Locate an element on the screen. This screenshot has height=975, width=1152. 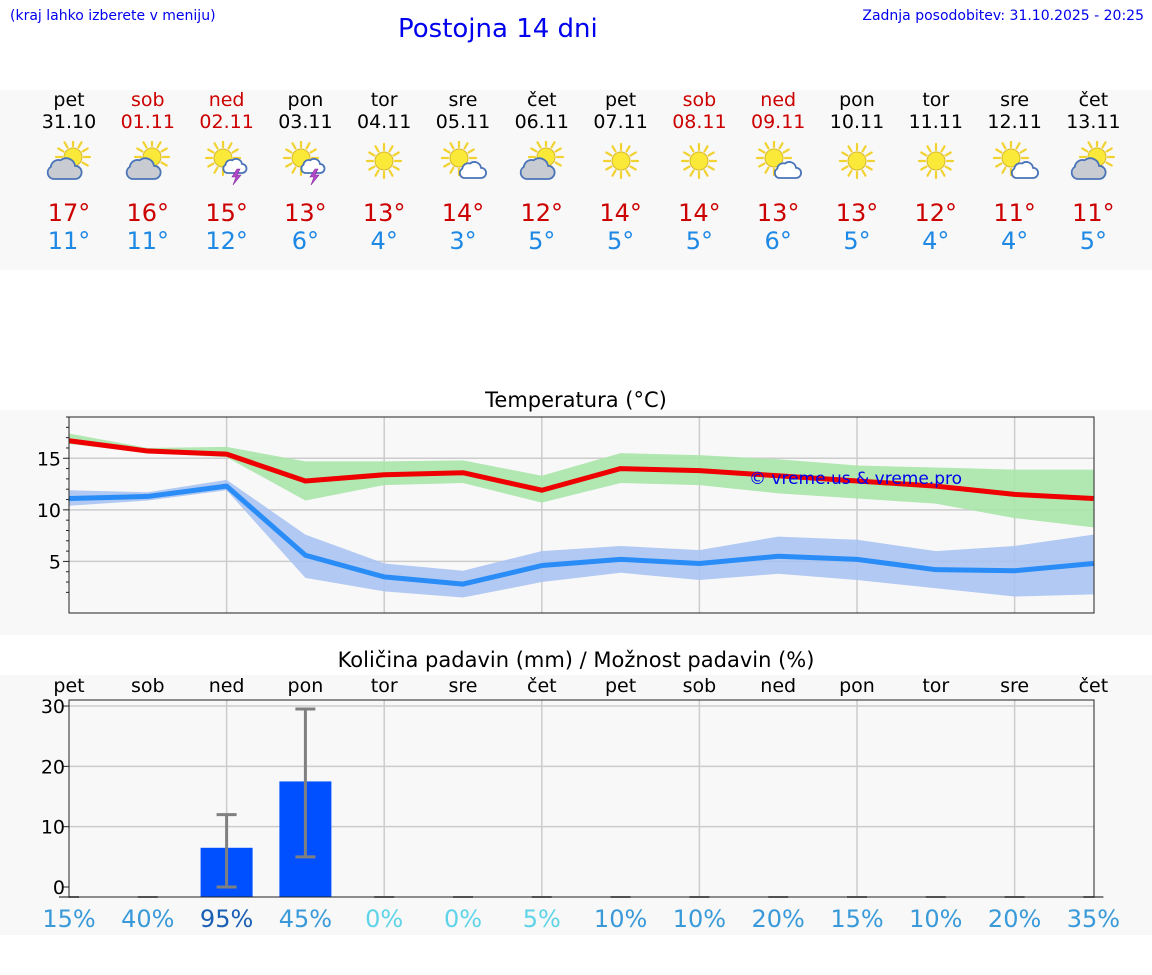
day-column: sob 08.11 14° 5° is located at coordinates (699, 172).